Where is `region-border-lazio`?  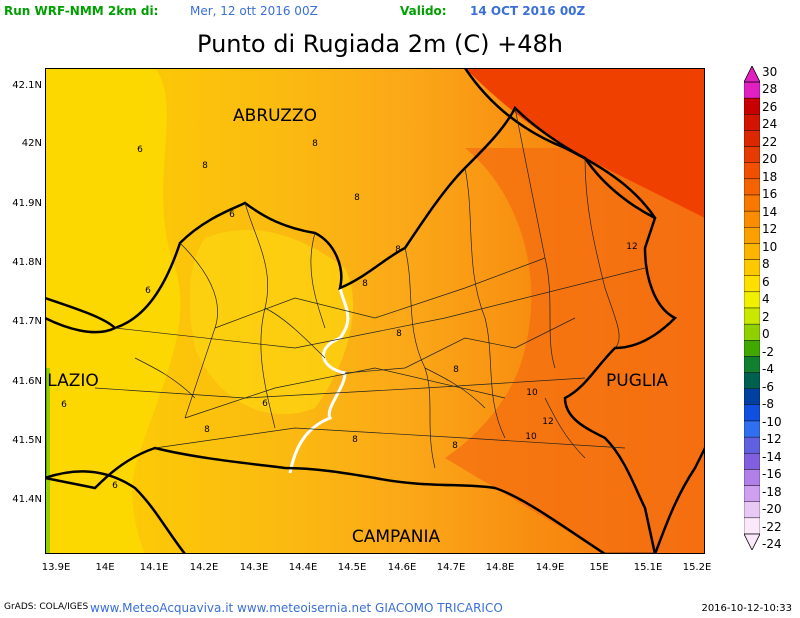 region-border-lazio is located at coordinates (115, 512).